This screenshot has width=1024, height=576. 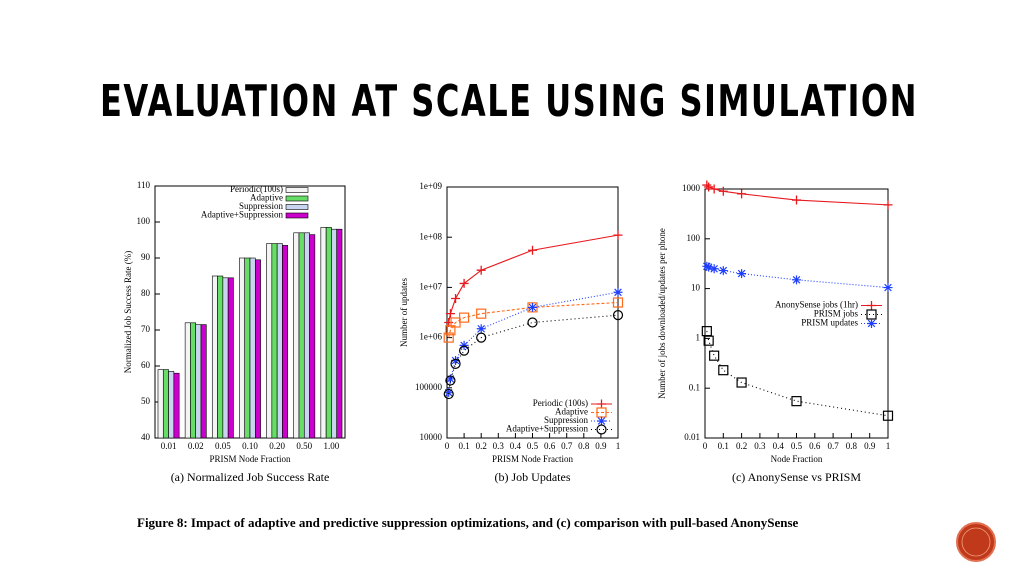 I want to click on y-tick-label: 1e+09, so click(x=430, y=186).